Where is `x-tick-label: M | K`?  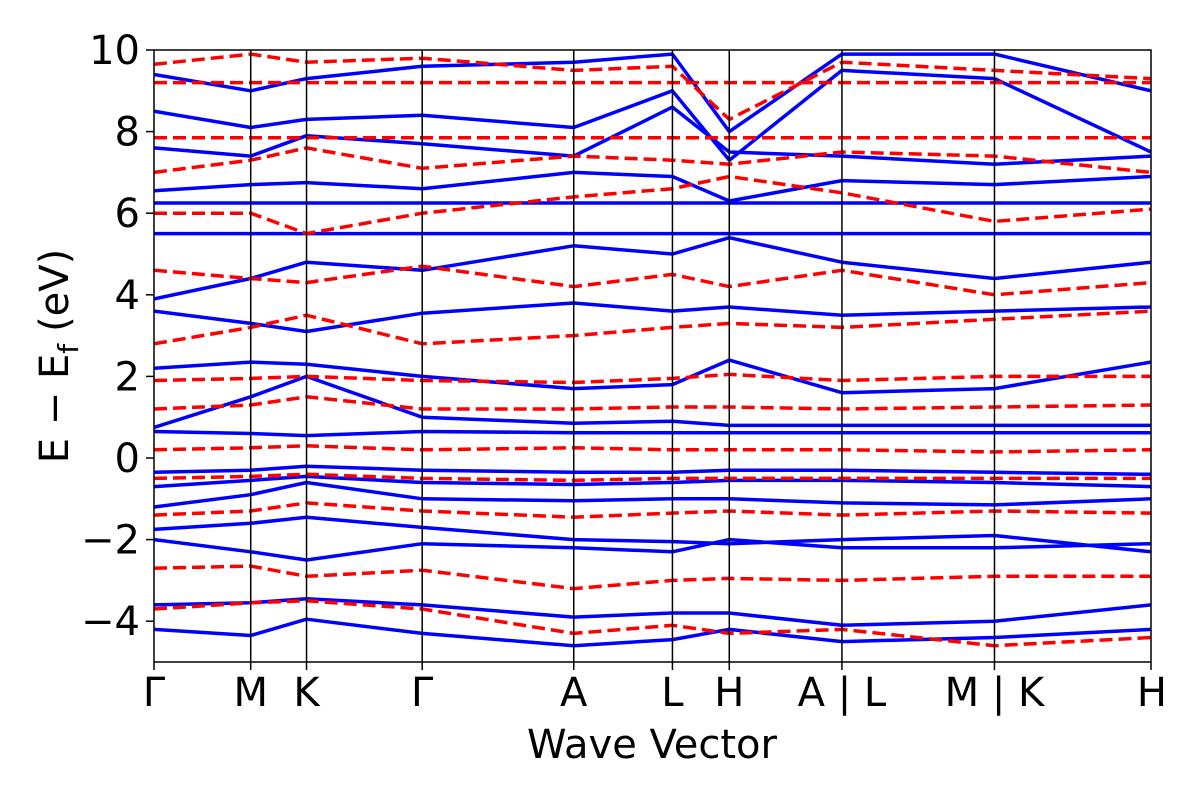
x-tick-label: M | K is located at coordinates (995, 693).